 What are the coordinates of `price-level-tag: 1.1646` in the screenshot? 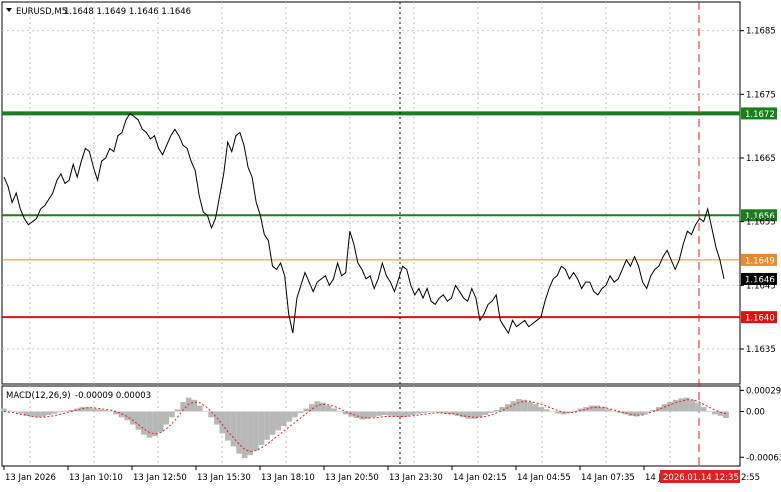 It's located at (759, 279).